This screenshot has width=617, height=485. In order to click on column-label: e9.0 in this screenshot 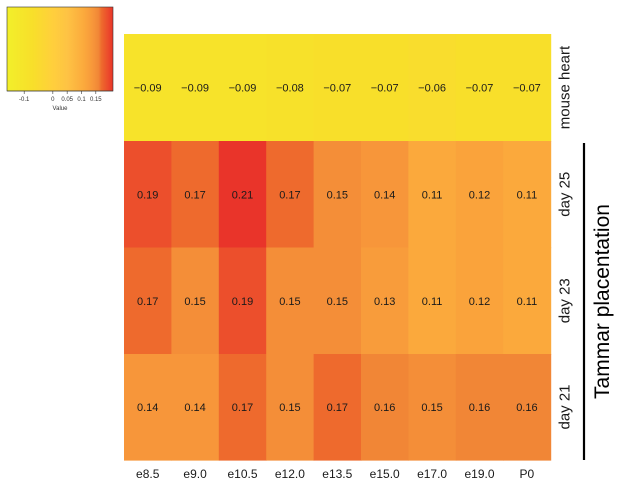, I will do `click(195, 474)`.